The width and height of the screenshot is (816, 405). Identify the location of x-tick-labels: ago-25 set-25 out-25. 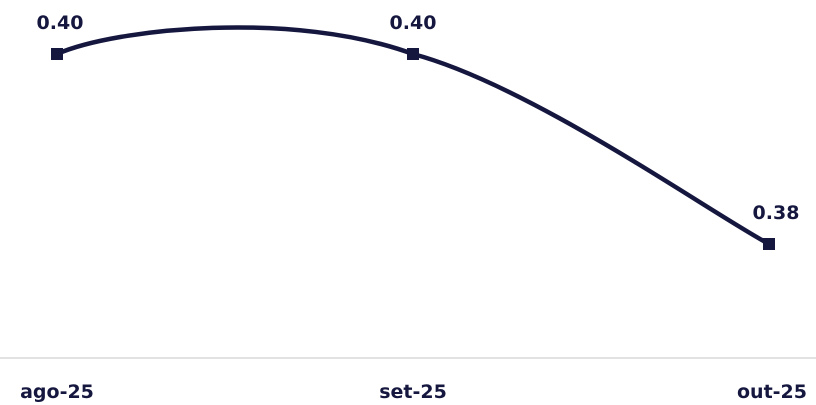
(413, 392).